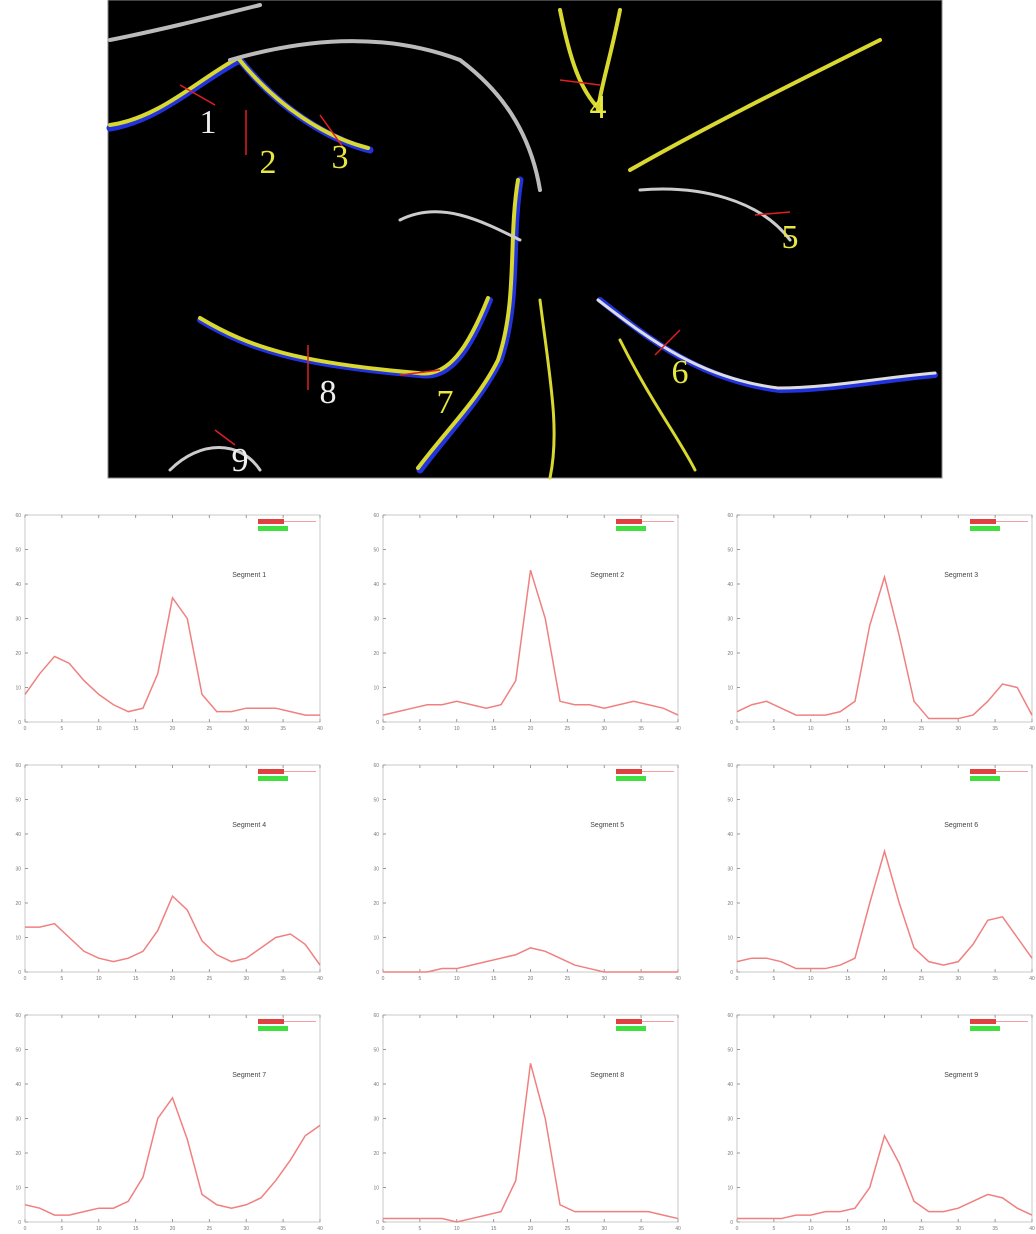 The width and height of the screenshot is (1036, 1234). I want to click on chart-title: Segment 3, so click(961, 575).